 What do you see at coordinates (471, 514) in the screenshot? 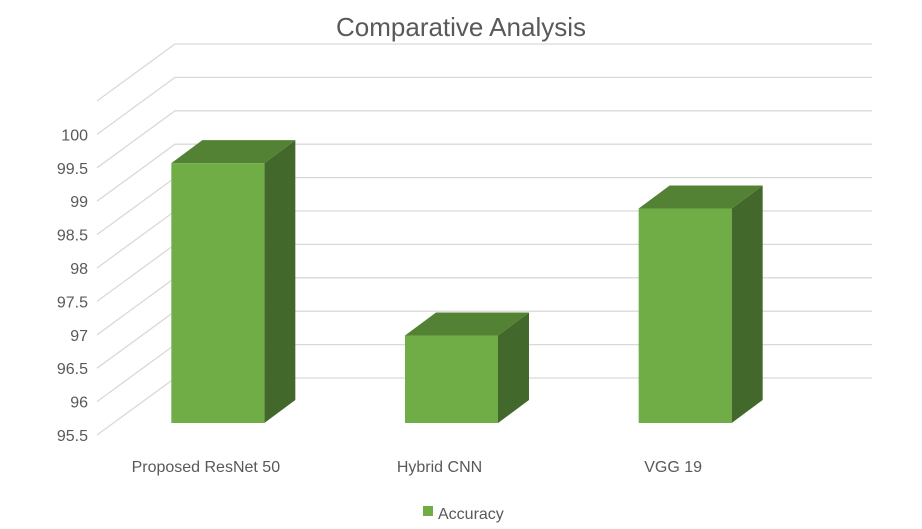
I see `legend-label-accuracy: Accuracy` at bounding box center [471, 514].